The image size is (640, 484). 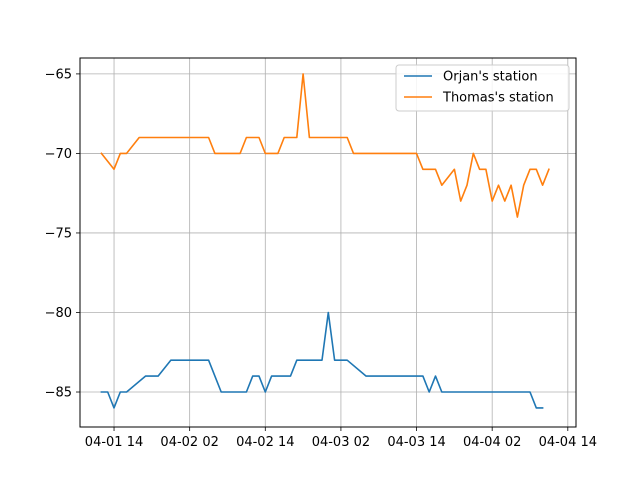 I want to click on x-tick-label: 04-03 02, so click(x=341, y=442).